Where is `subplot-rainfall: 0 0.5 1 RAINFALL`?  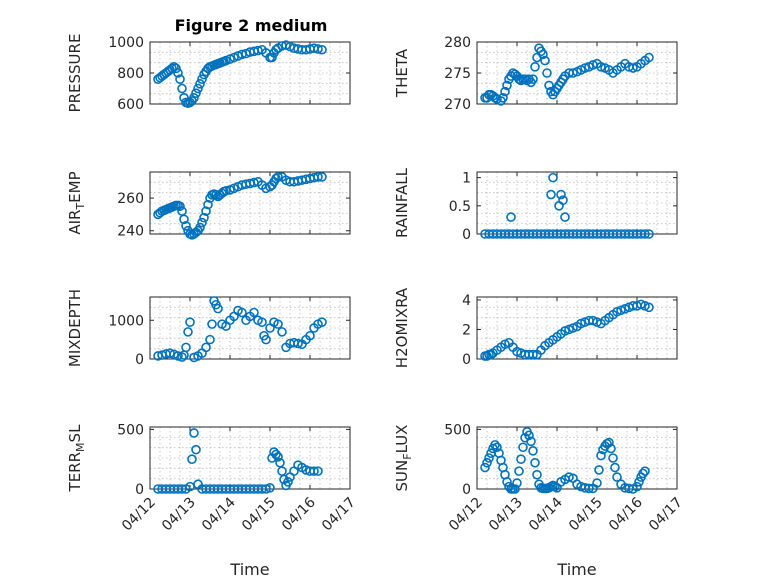 subplot-rainfall: 0 0.5 1 RAINFALL is located at coordinates (535, 205).